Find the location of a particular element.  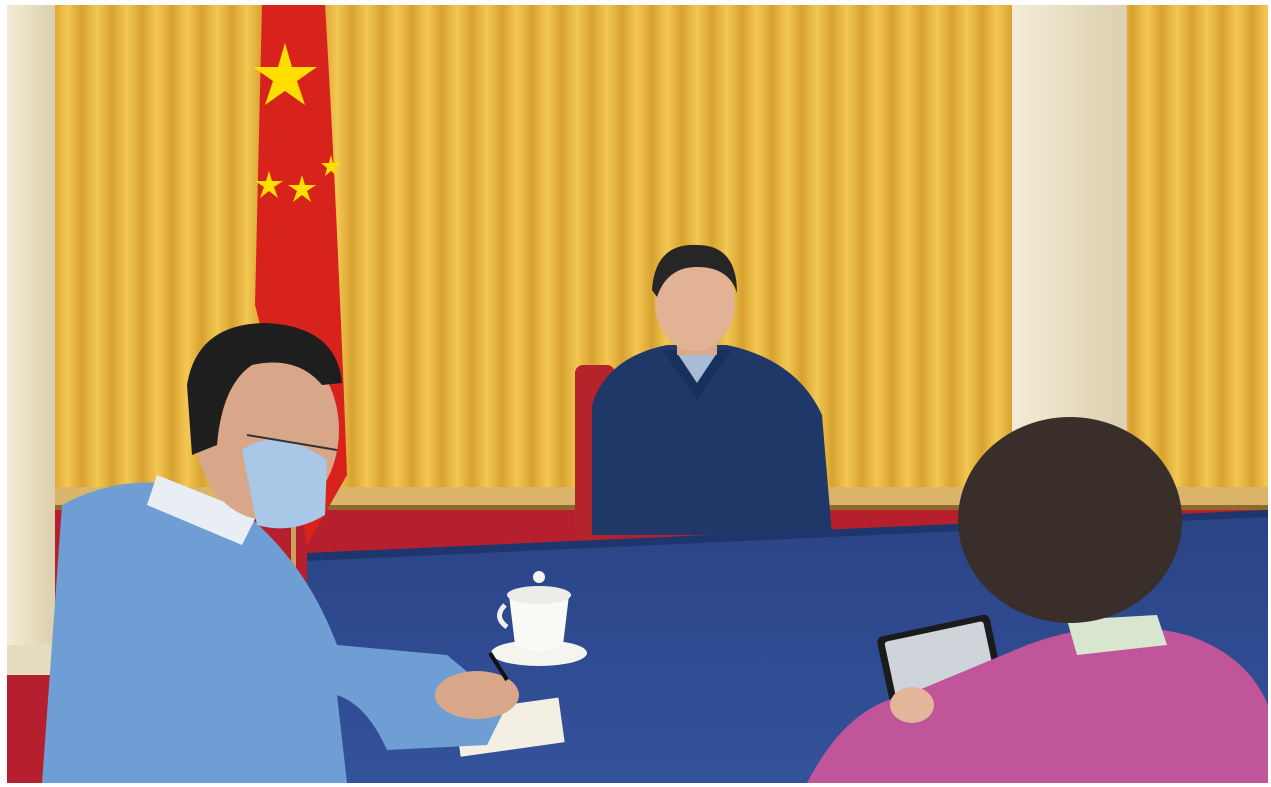

pen is located at coordinates (498, 666).